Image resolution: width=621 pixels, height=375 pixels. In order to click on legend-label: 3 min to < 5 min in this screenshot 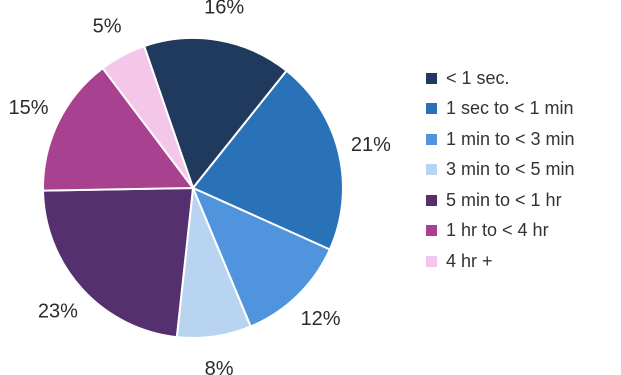, I will do `click(510, 169)`.